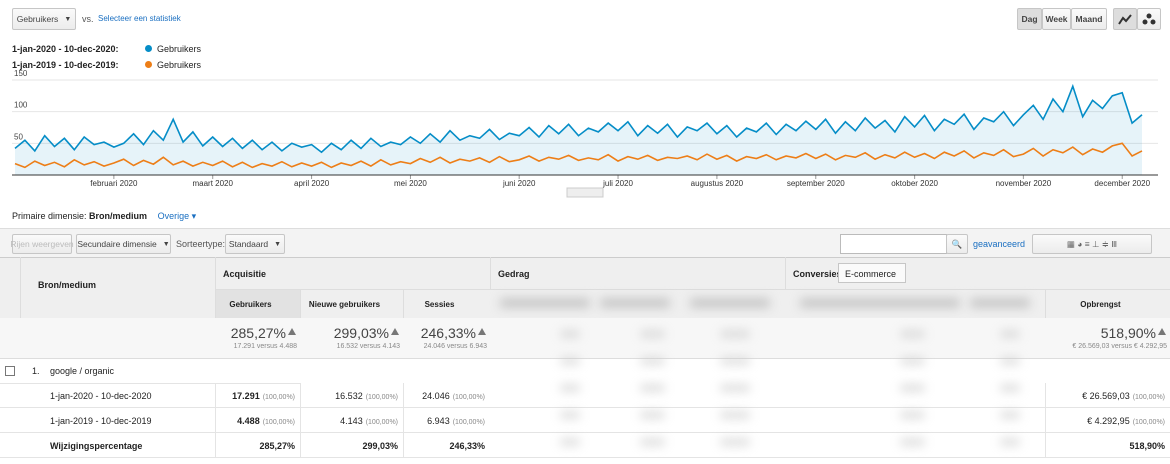 The width and height of the screenshot is (1170, 464). What do you see at coordinates (1024, 183) in the screenshot?
I see `x-tick-label: november 2020` at bounding box center [1024, 183].